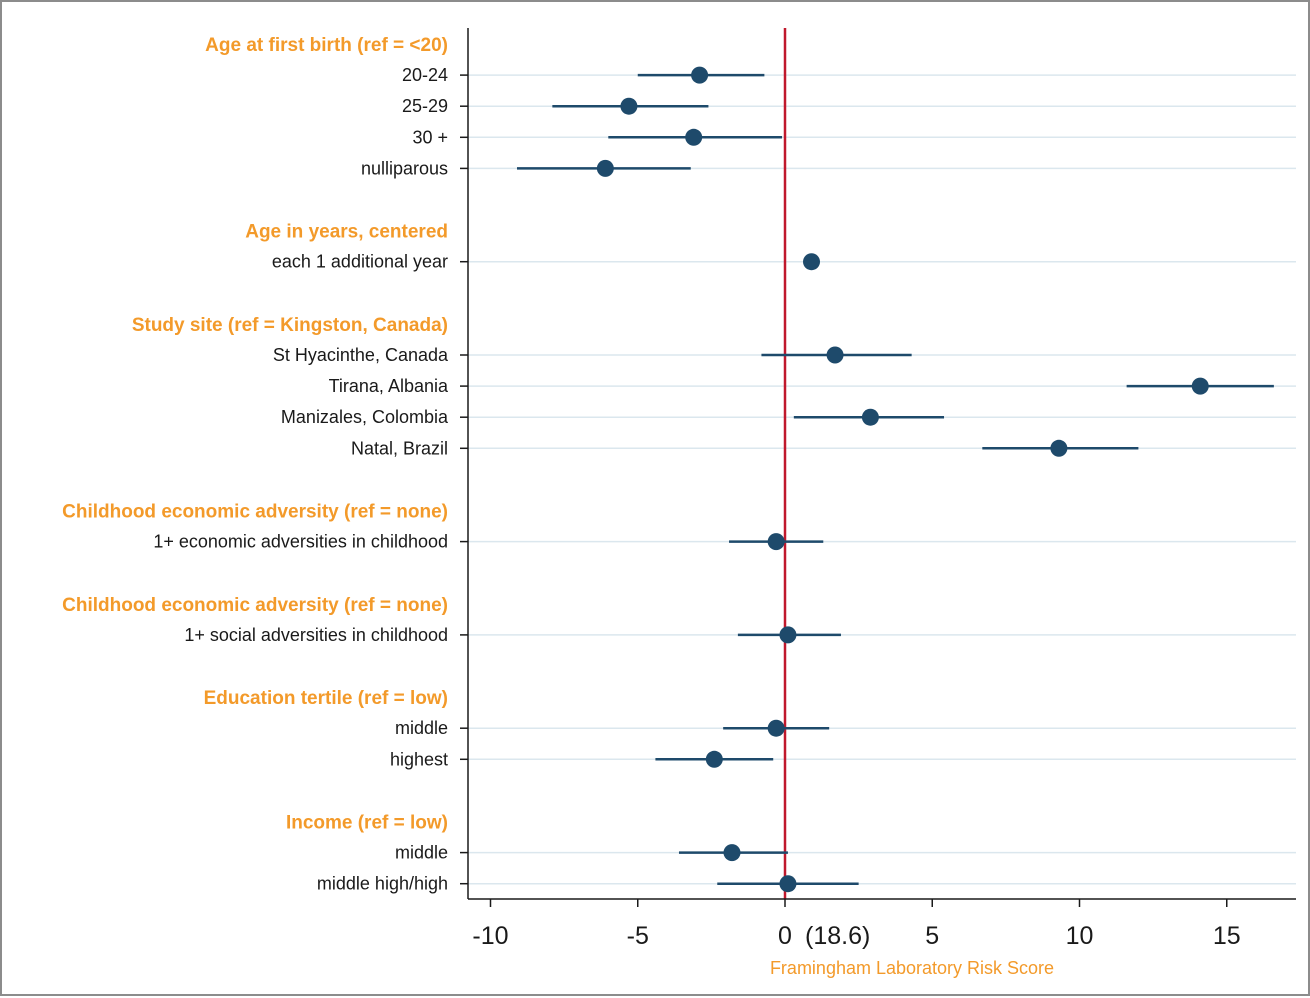 Image resolution: width=1310 pixels, height=998 pixels. What do you see at coordinates (425, 106) in the screenshot?
I see `row-label: 25-29` at bounding box center [425, 106].